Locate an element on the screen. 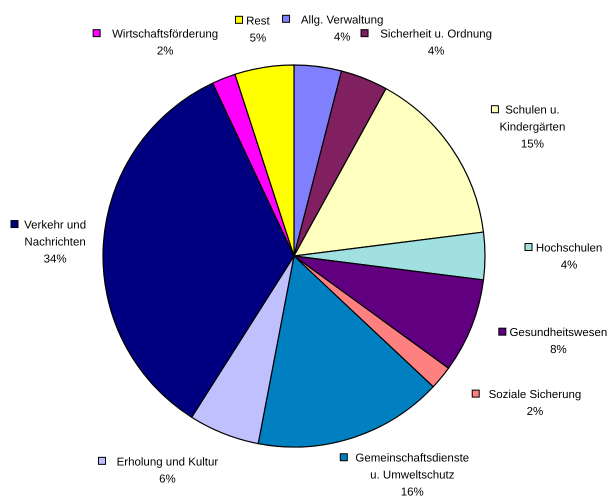 This screenshot has width=612, height=498. legend-label: Soziale Sicherung is located at coordinates (535, 395).